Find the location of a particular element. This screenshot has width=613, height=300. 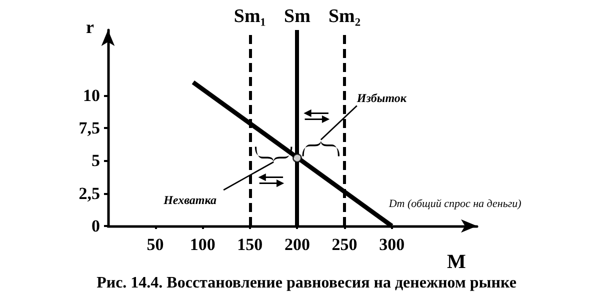

y-tick-label: 7,5 is located at coordinates (89, 128).